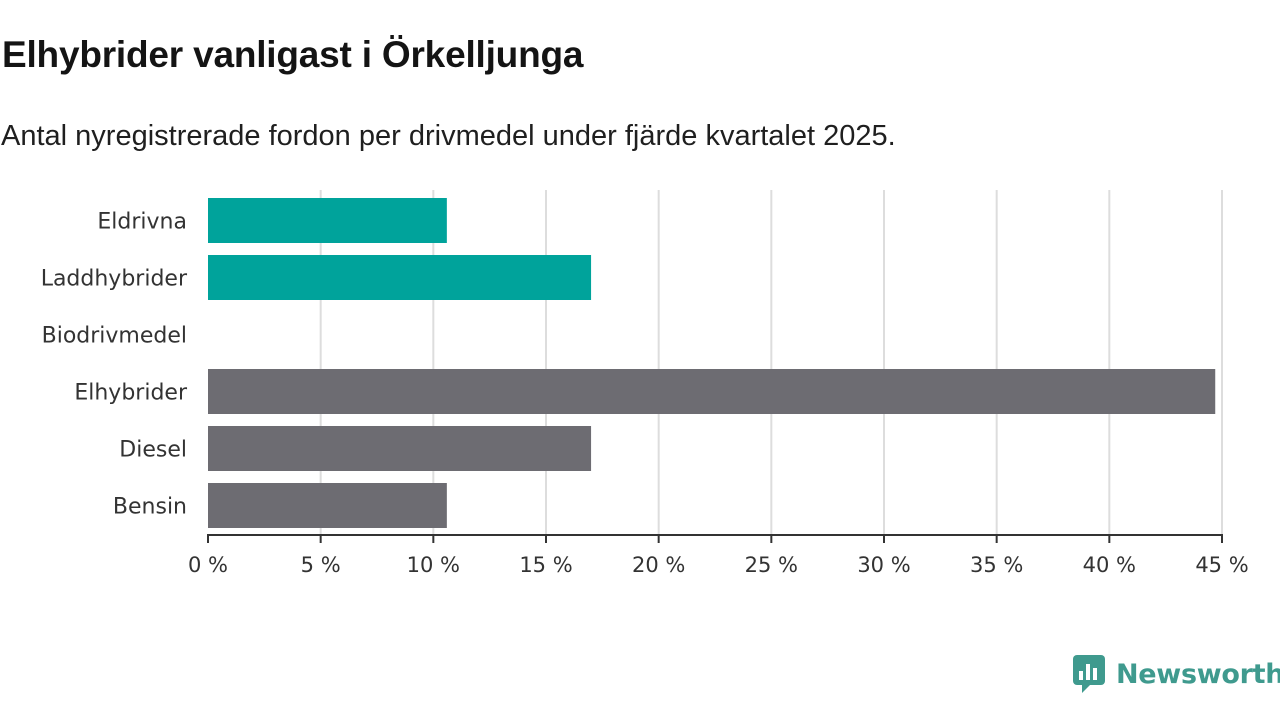  What do you see at coordinates (293, 54) in the screenshot?
I see `chart-title: Elhybrider vanligast i Örkelljunga` at bounding box center [293, 54].